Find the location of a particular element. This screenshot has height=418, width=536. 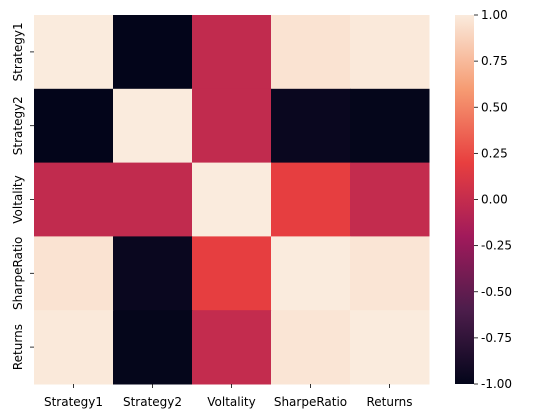

heatmap-cell-Returns-Voltality is located at coordinates (232, 347).